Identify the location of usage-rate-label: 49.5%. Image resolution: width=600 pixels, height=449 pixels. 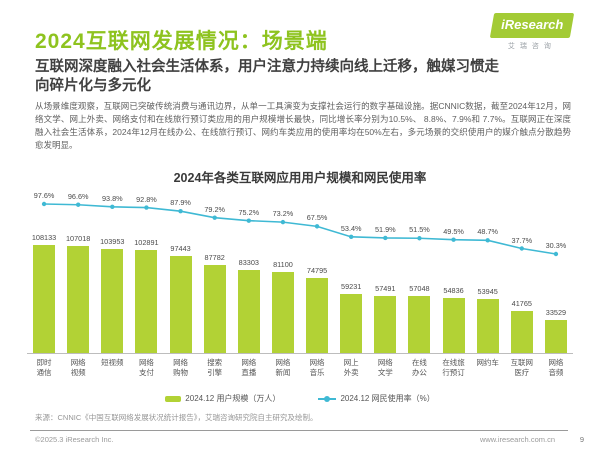
(453, 231).